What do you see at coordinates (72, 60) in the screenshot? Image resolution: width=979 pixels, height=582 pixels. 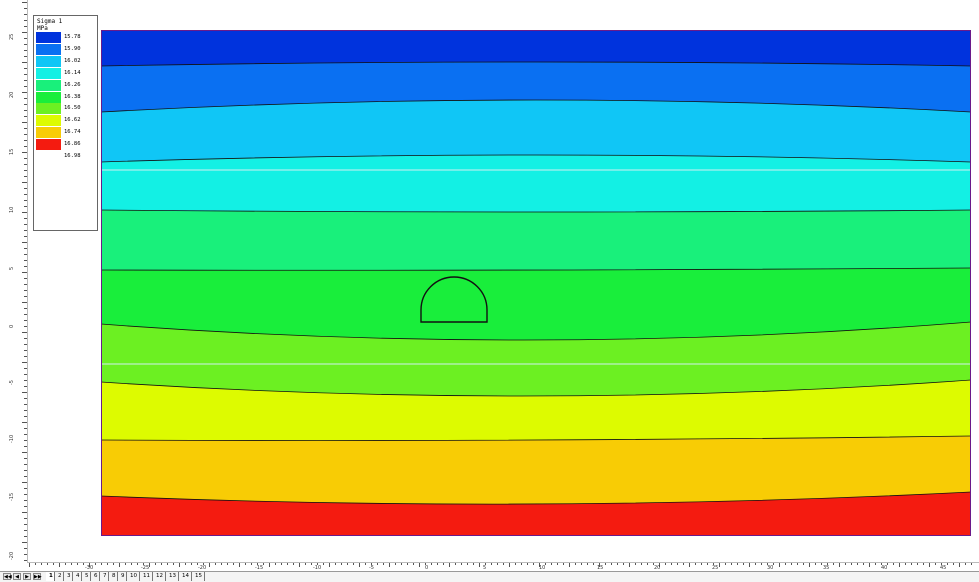 I see `legend-value: 16.02` at bounding box center [72, 60].